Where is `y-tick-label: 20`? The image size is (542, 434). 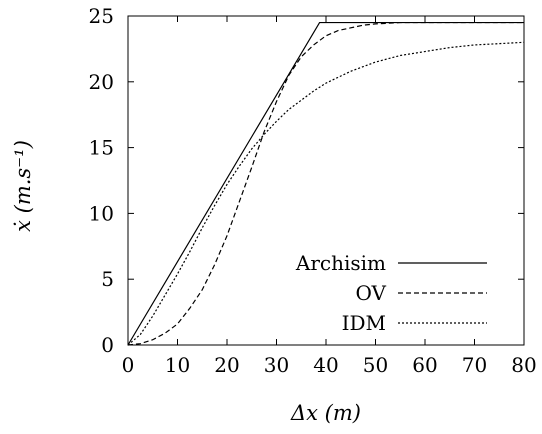 y-tick-label: 20 is located at coordinates (101, 82).